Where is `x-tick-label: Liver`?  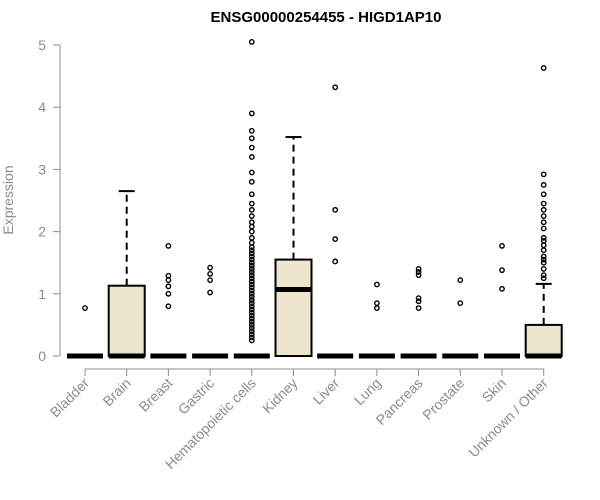 x-tick-label: Liver is located at coordinates (326, 391).